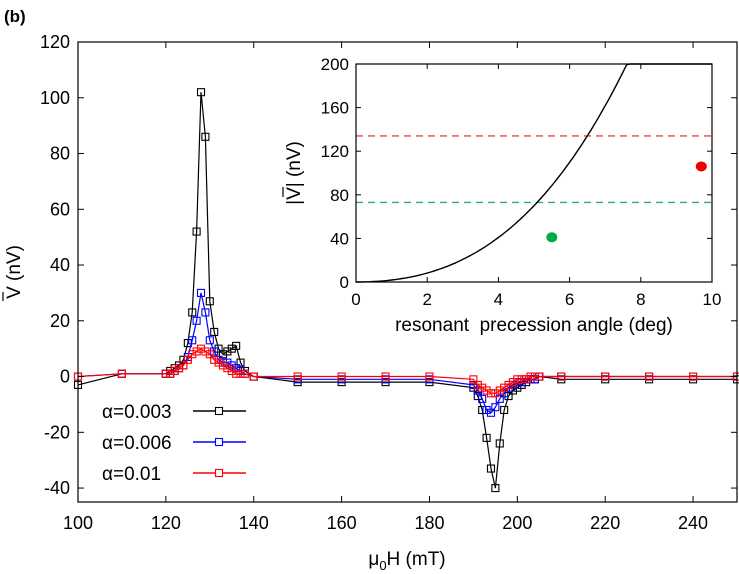  What do you see at coordinates (712, 299) in the screenshot?
I see `inset-x-tick-label: 10` at bounding box center [712, 299].